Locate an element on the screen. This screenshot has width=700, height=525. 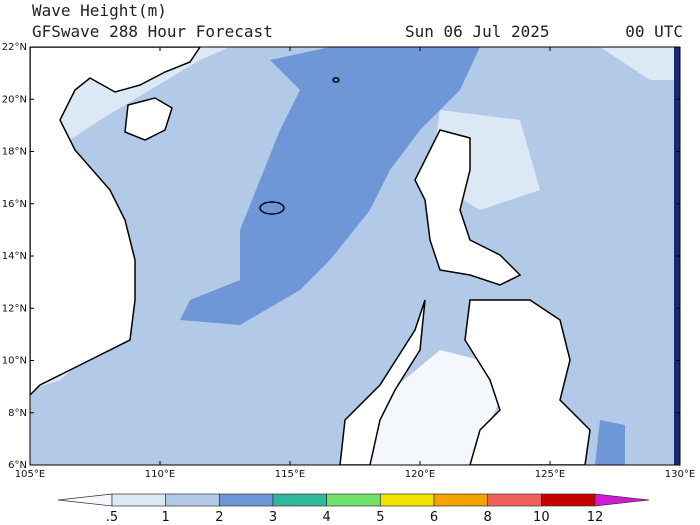
colorbar-label: 5 is located at coordinates (380, 517).